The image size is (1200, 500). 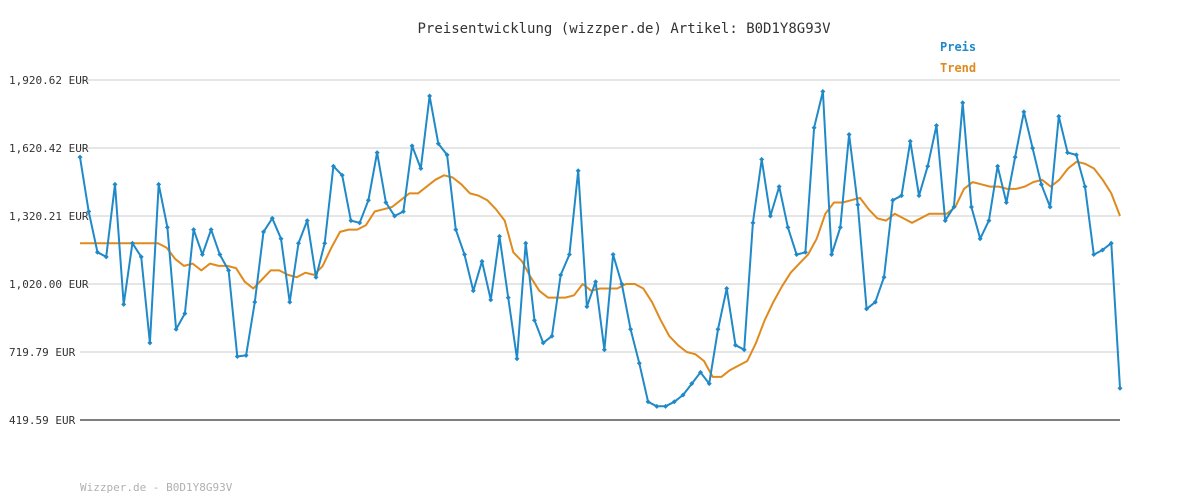 What do you see at coordinates (156, 487) in the screenshot?
I see `footer-text: Wizzper.de - B0D1Y8G93V` at bounding box center [156, 487].